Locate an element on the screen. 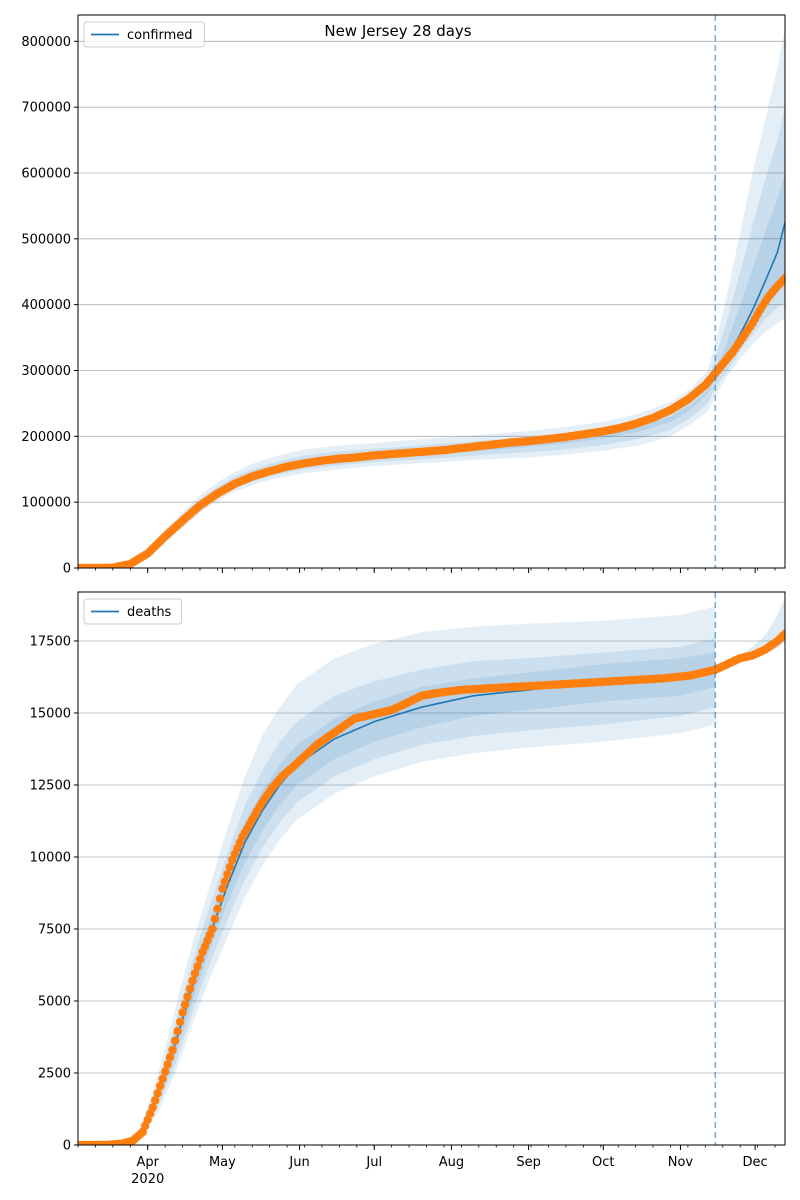 This screenshot has width=800, height=1200. y-tick-label: 200000 is located at coordinates (46, 437).